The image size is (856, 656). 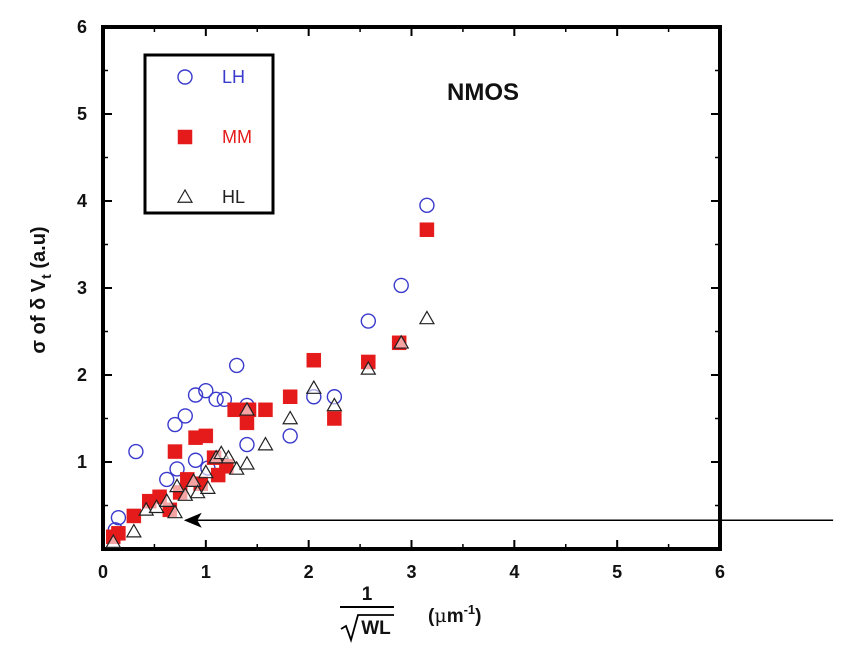 What do you see at coordinates (376, 628) in the screenshot?
I see `x-label-radicand: WL` at bounding box center [376, 628].